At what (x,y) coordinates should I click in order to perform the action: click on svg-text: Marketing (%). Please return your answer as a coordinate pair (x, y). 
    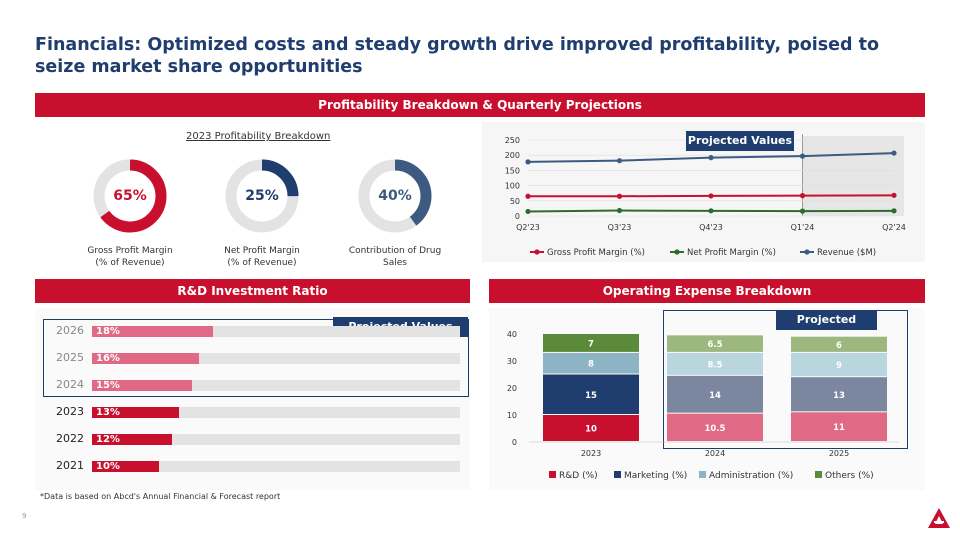
    Looking at the image, I should click on (655, 476).